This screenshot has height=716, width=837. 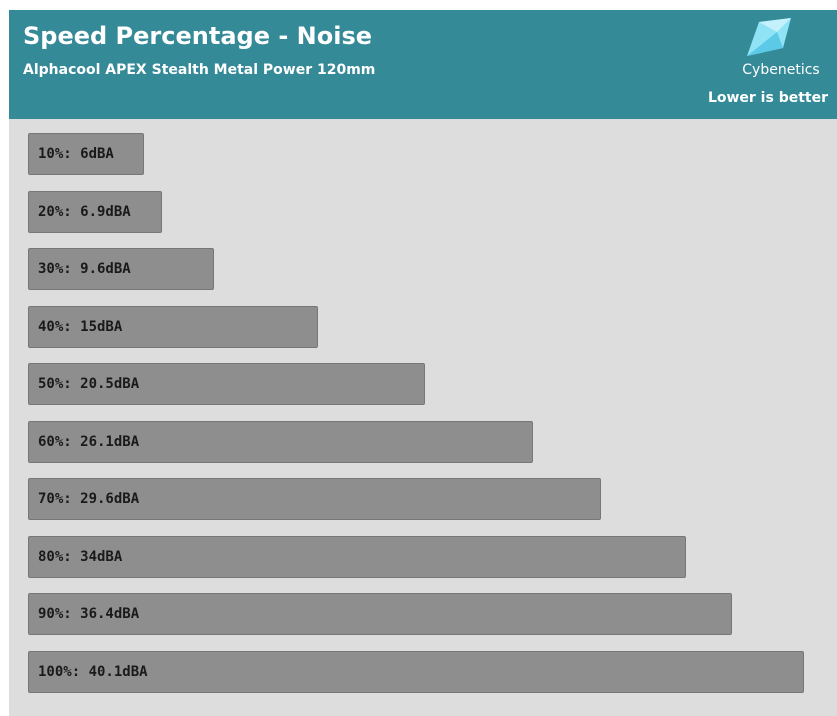 I want to click on lower-is-better-note: Lower is better, so click(x=767, y=98).